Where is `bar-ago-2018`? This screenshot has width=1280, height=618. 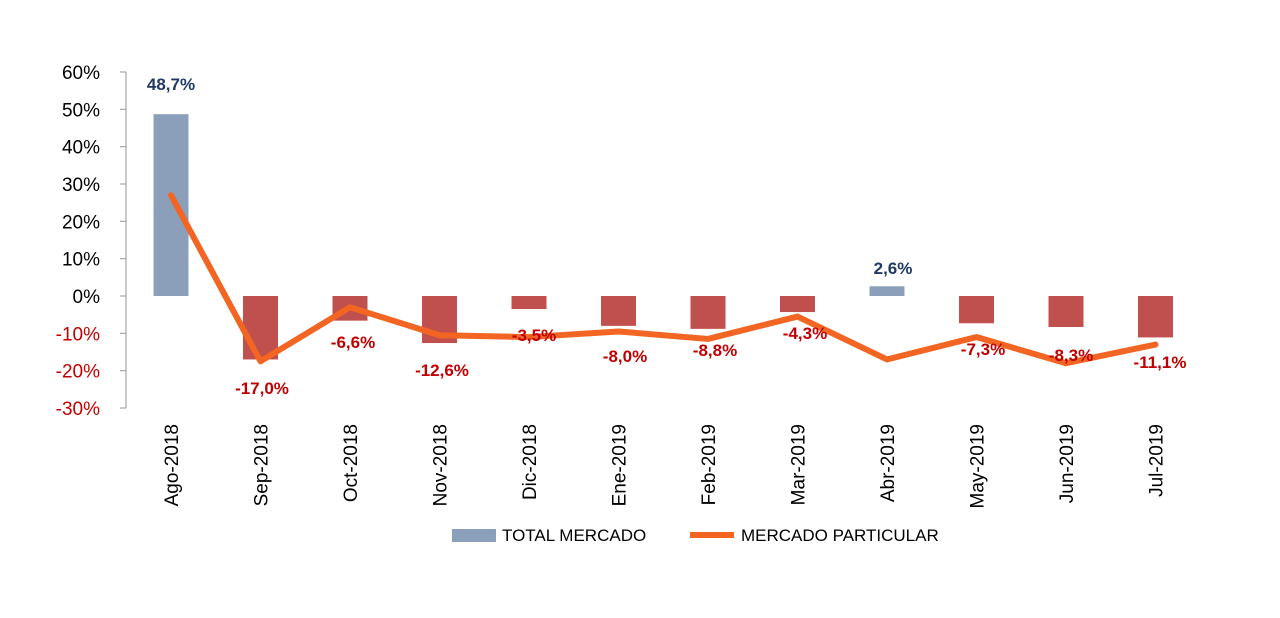 bar-ago-2018 is located at coordinates (171, 205).